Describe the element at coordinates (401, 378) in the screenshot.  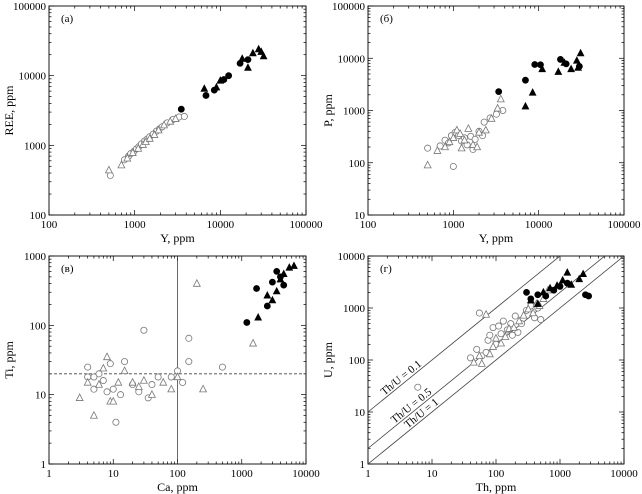
I see `ratio-line-label: Th/U = 0.1` at that location.